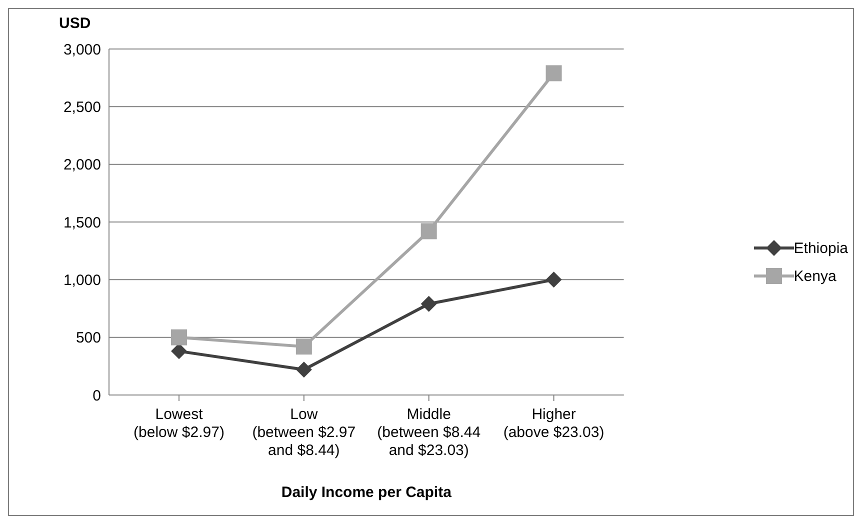  I want to click on x-tick-label: Higher (above $23.03), so click(553, 423).